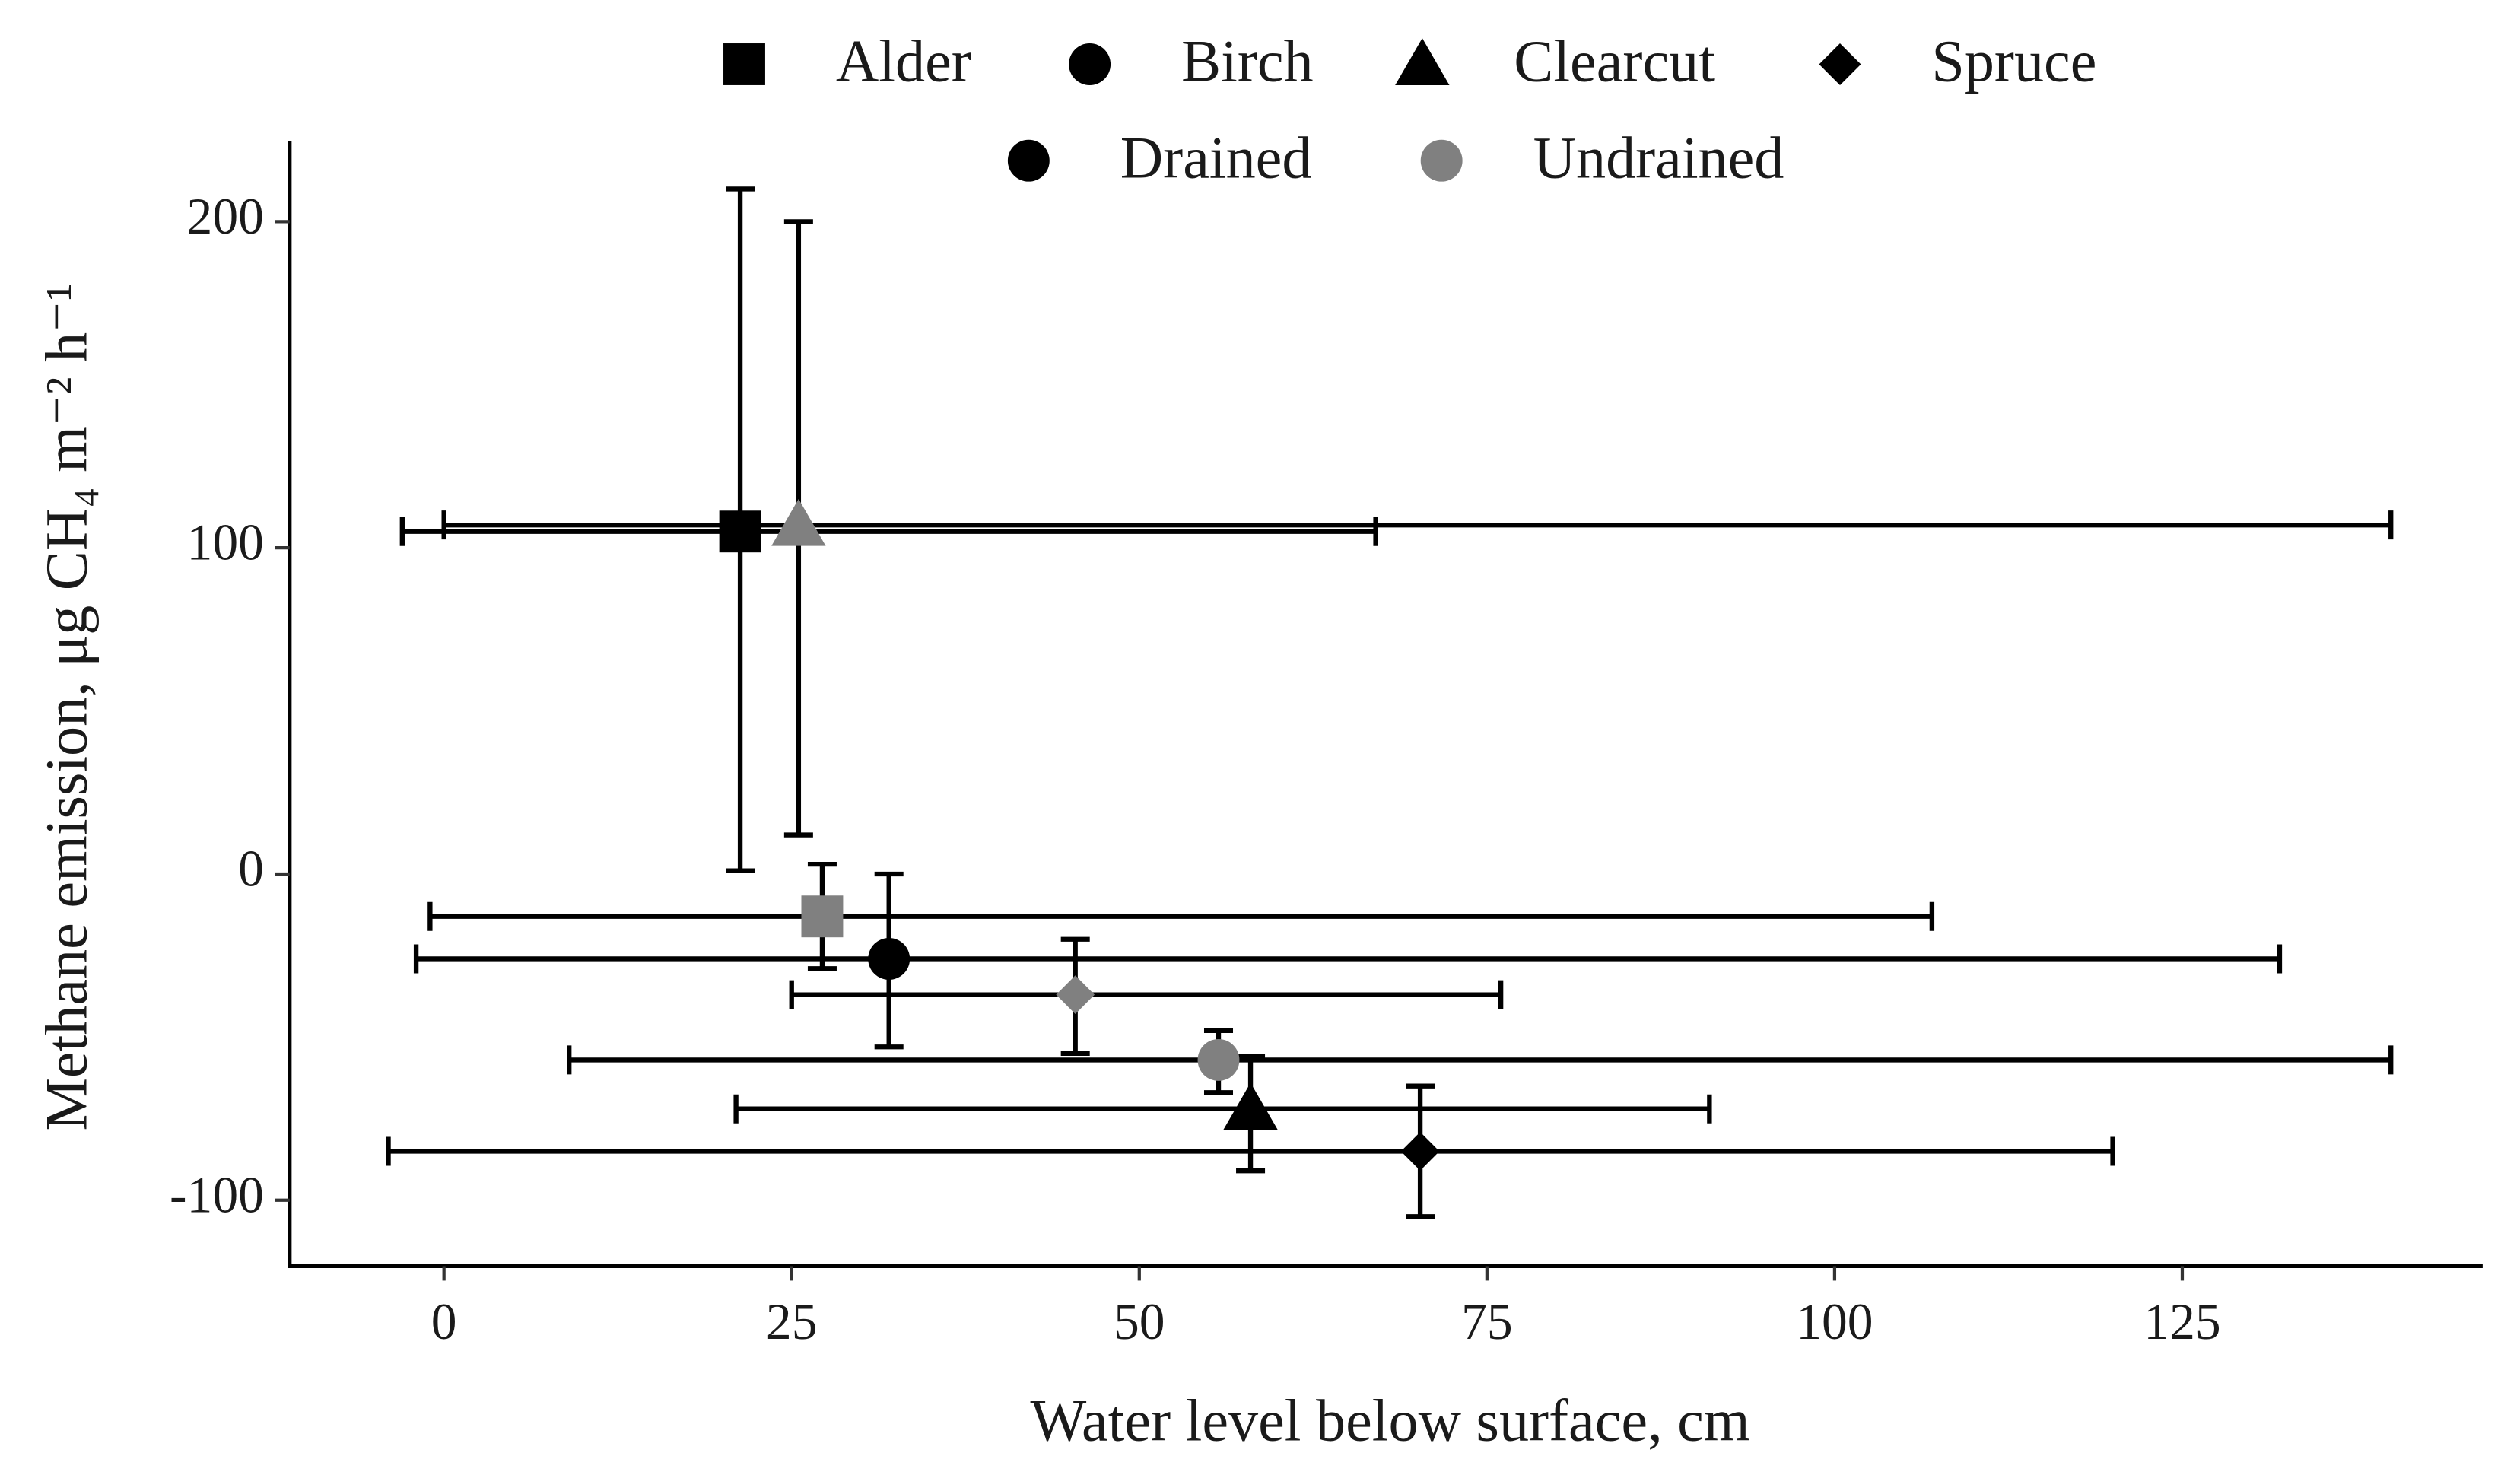 The image size is (2520, 1475). I want to click on x-tick-label: 75, so click(1487, 1321).